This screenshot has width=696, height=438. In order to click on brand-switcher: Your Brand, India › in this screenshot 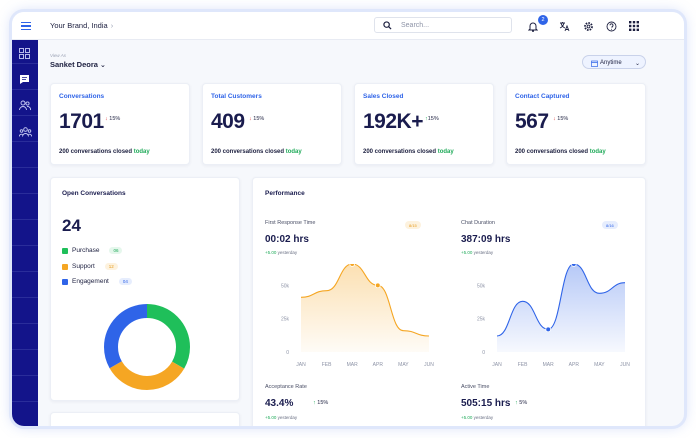, I will do `click(81, 25)`.